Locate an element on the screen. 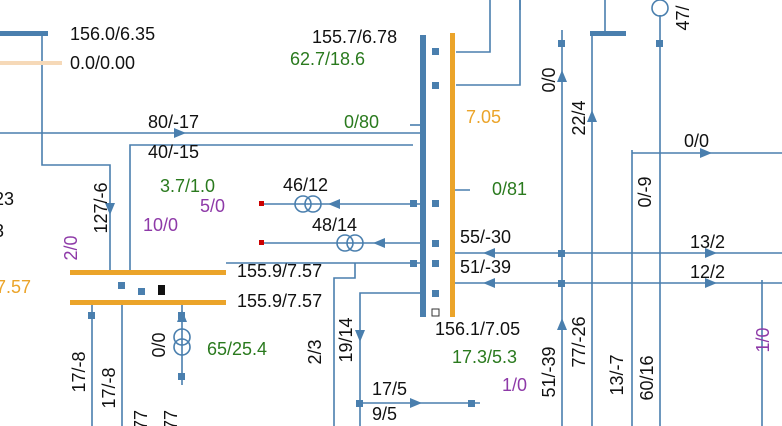 This screenshot has height=426, width=782. label: 40/-15 is located at coordinates (173, 152).